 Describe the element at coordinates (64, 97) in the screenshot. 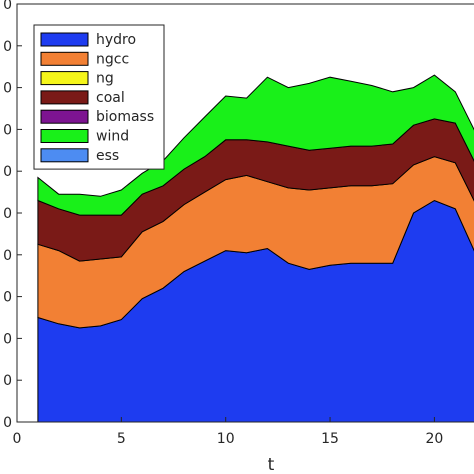

I see `legend-swatch-coal` at that location.